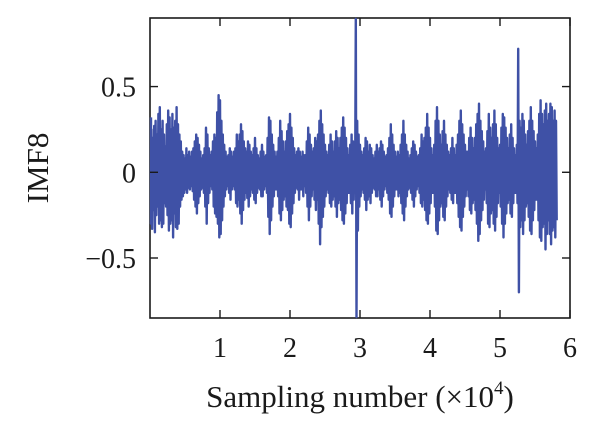 The width and height of the screenshot is (600, 438). I want to click on x-tick-label: 4, so click(430, 348).